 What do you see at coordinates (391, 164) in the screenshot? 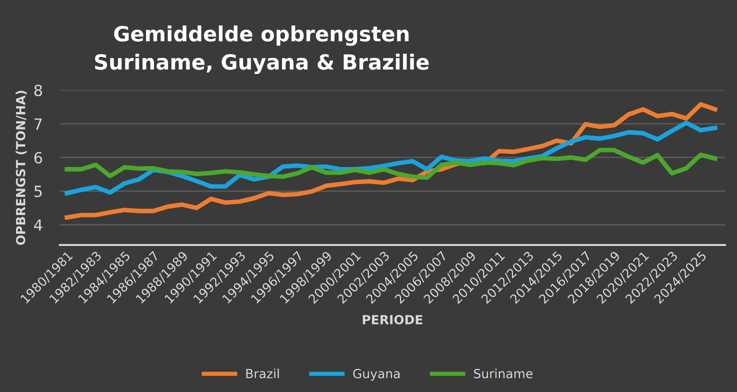
I see `line-series` at bounding box center [391, 164].